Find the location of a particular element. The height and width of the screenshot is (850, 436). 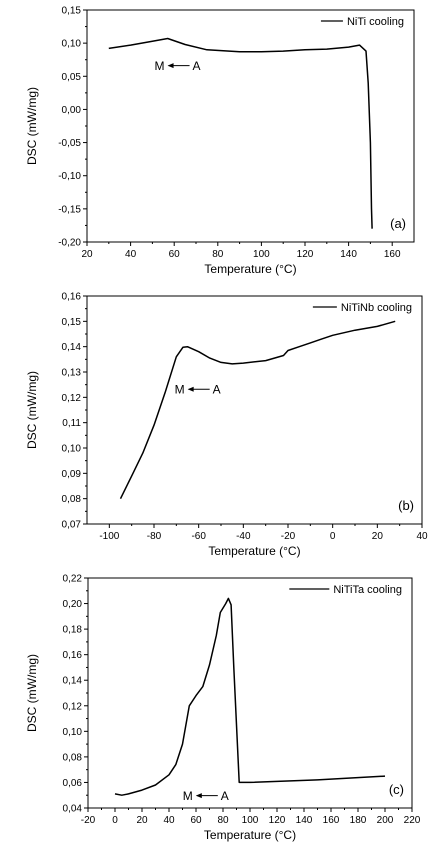

y-tick-label: 0,06 is located at coordinates (73, 783).